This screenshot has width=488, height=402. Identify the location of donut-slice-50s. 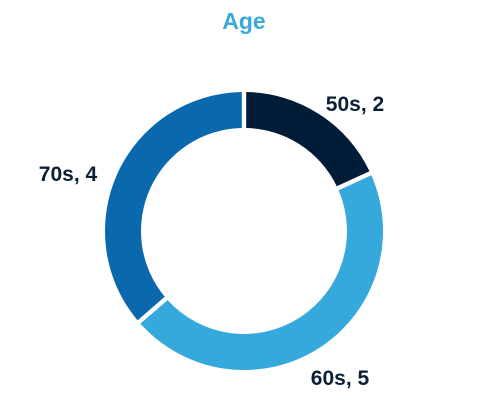
(308, 139).